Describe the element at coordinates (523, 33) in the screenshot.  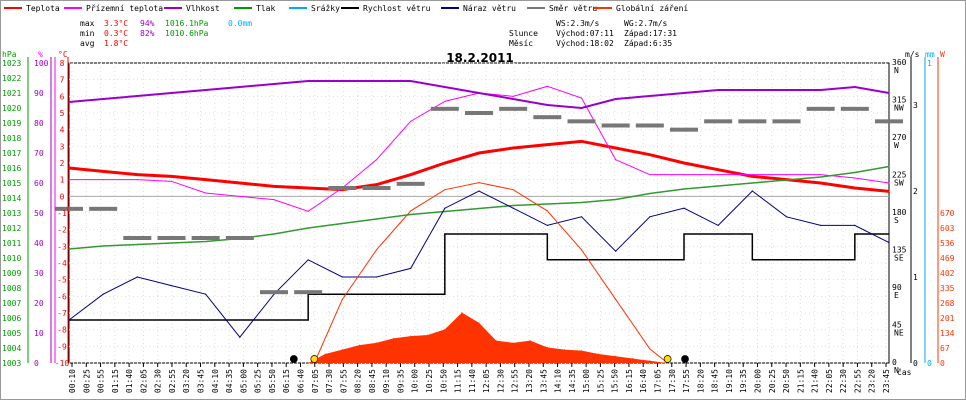
I see `sun-label: Slunce` at that location.